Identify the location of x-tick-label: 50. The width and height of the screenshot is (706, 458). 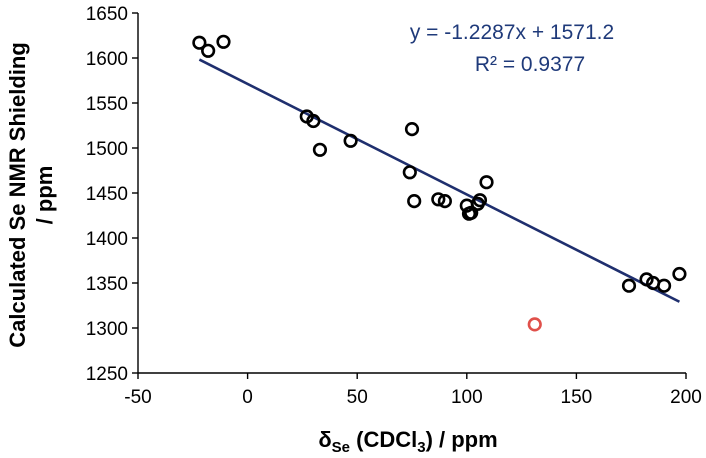
(357, 397).